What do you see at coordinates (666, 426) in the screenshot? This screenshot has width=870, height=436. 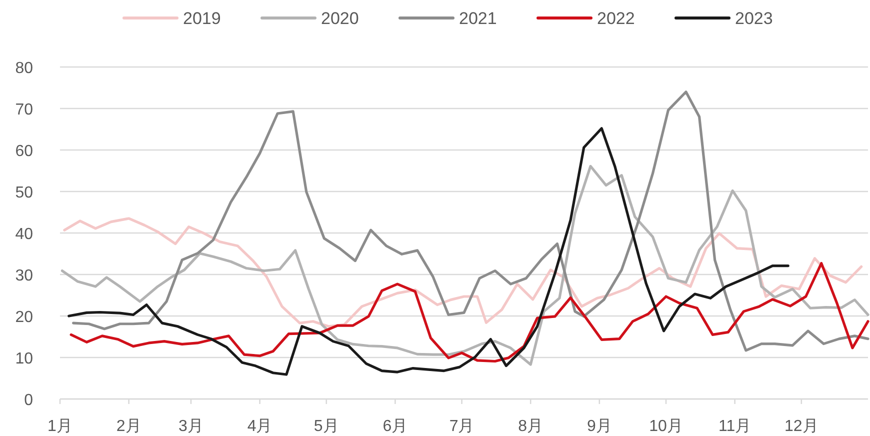 I see `x-tick-label: 10月` at bounding box center [666, 426].